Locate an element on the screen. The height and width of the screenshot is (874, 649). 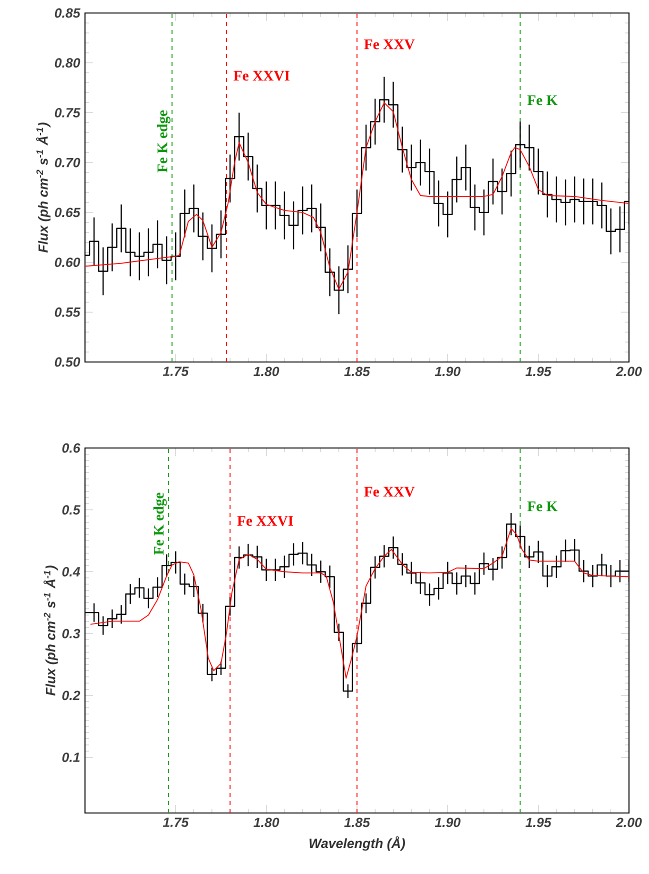
y-tick-label: 0.70 is located at coordinates (67, 163).